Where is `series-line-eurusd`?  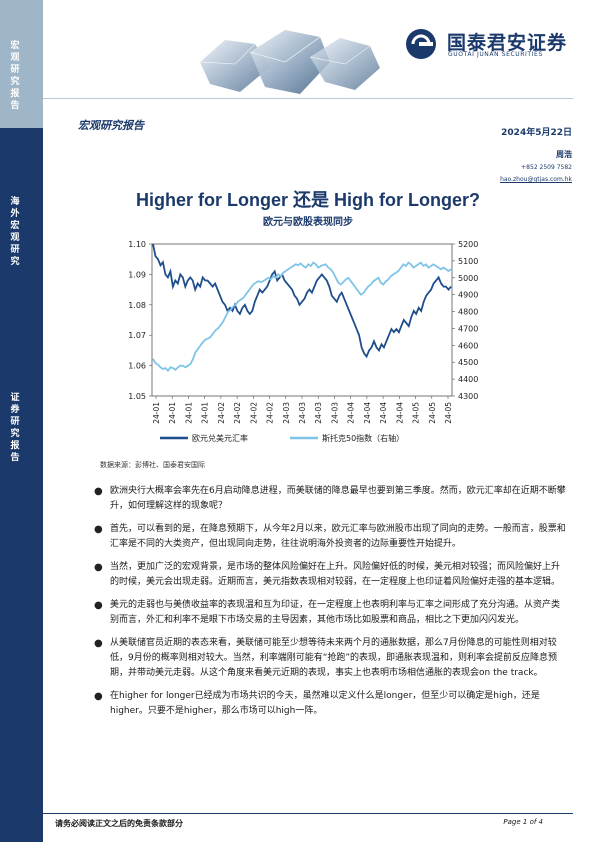
series-line-eurusd is located at coordinates (302, 301).